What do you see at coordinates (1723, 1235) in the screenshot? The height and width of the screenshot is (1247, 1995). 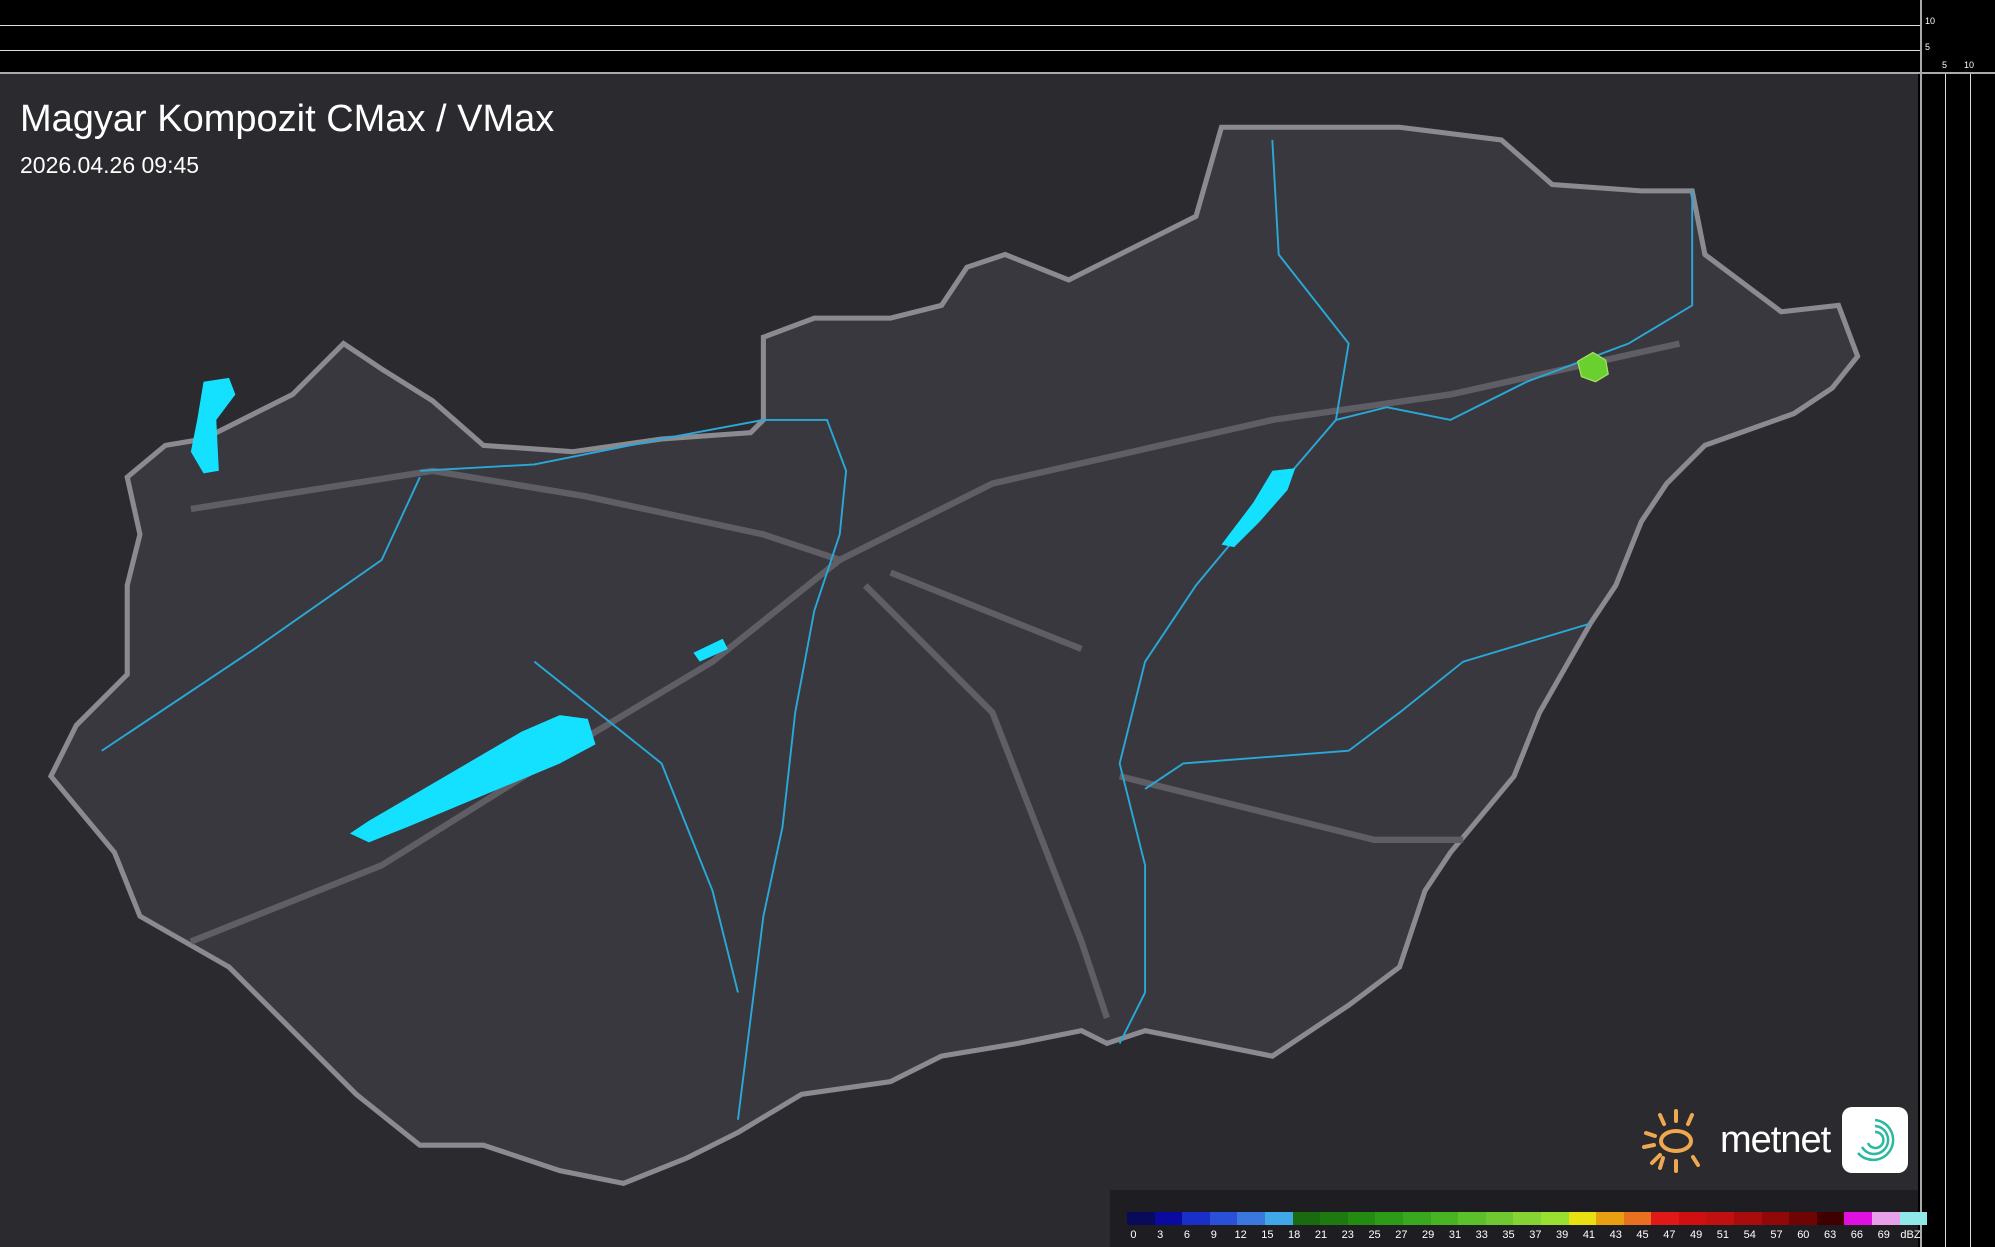 I see `legend-label: 51` at bounding box center [1723, 1235].